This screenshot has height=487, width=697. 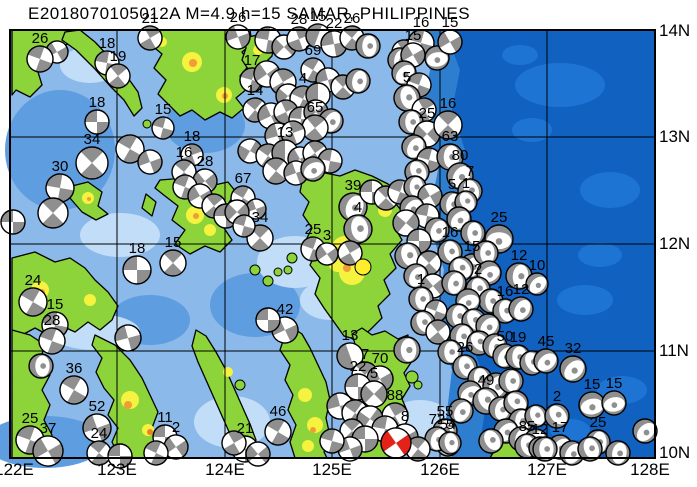 What do you see at coordinates (48, 428) in the screenshot?
I see `beachball-depth-label: 37` at bounding box center [48, 428].